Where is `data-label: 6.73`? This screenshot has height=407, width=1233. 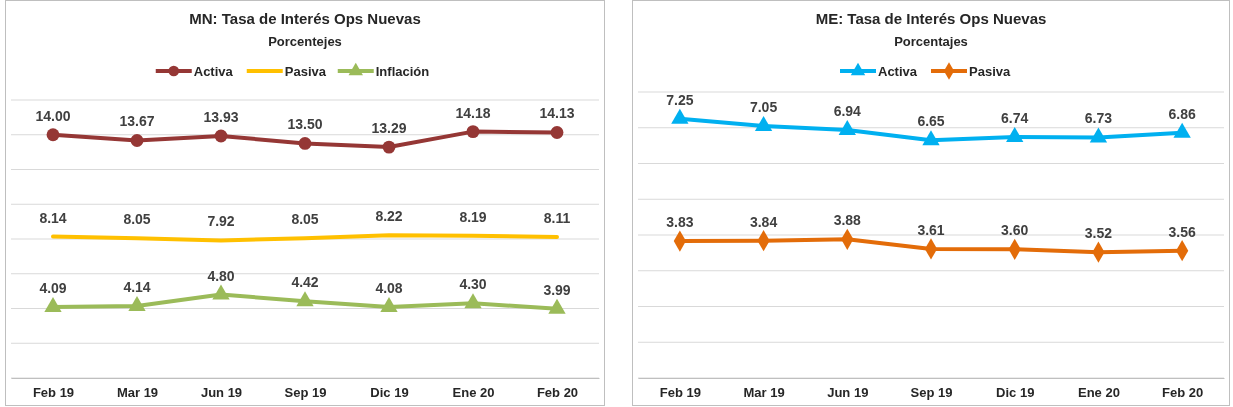
data-label: 6.73 is located at coordinates (1098, 118).